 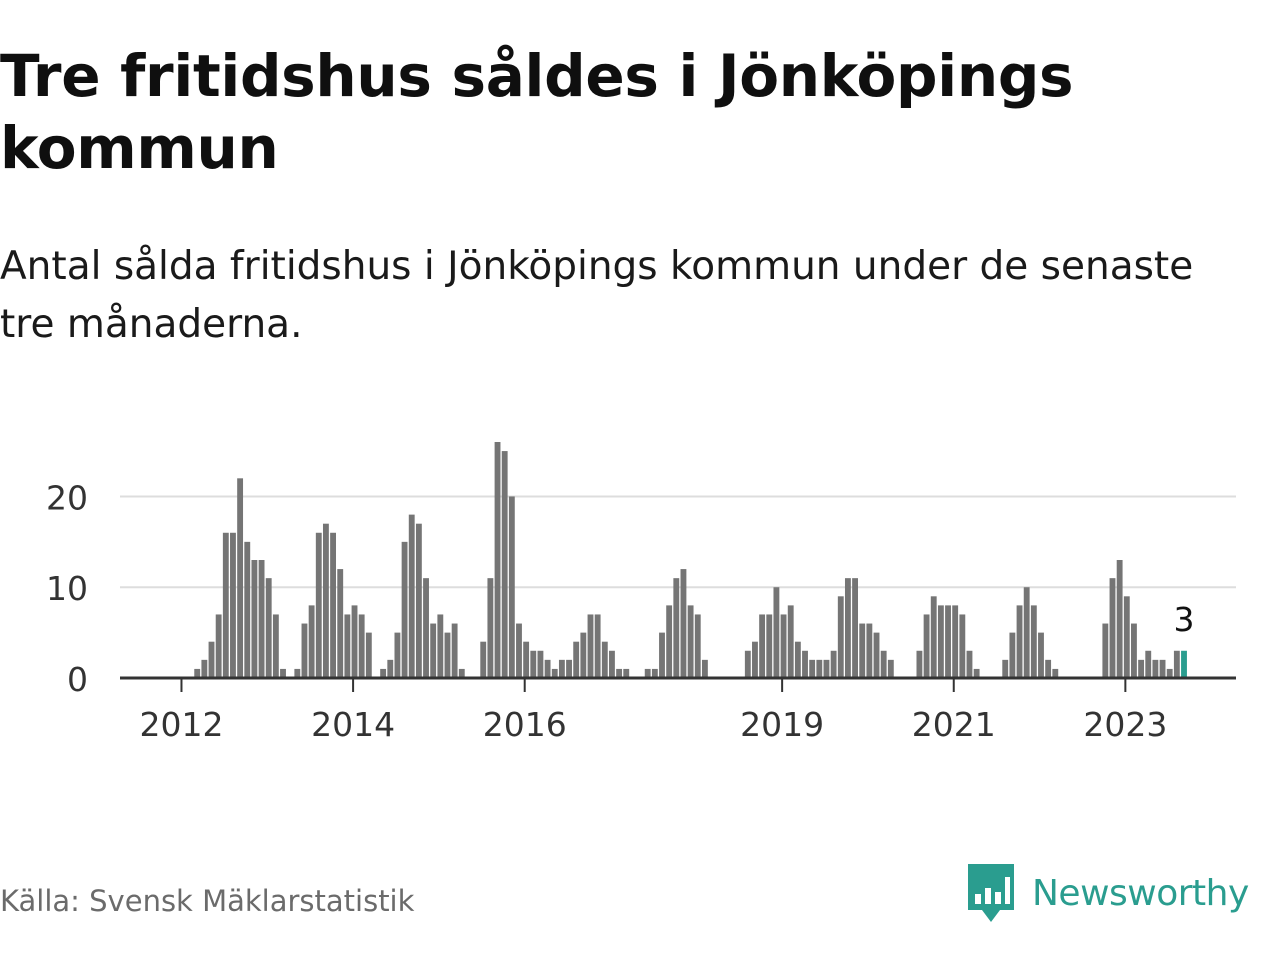 What do you see at coordinates (181, 722) in the screenshot?
I see `x-tick-label: 2012` at bounding box center [181, 722].